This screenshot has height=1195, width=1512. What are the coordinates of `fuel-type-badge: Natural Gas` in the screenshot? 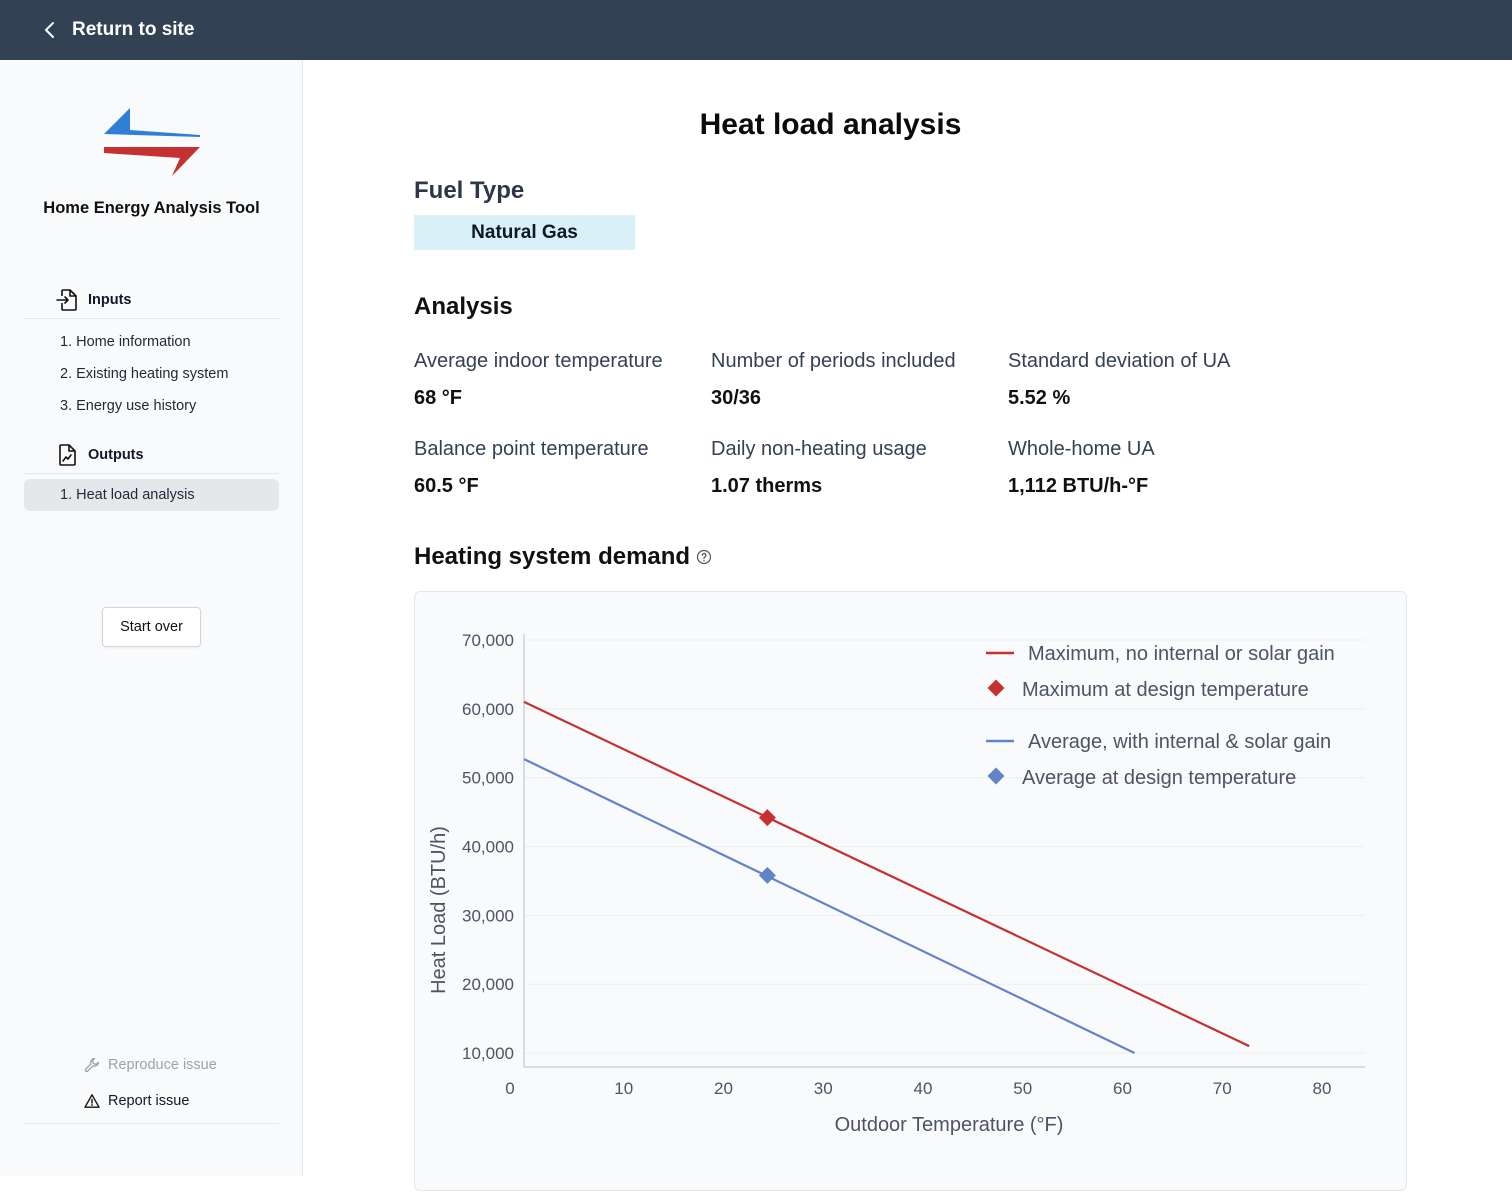 It's located at (524, 232).